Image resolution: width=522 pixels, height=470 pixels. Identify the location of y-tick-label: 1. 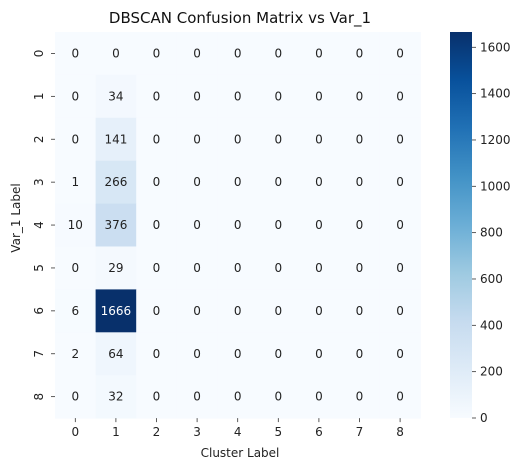
(39, 97).